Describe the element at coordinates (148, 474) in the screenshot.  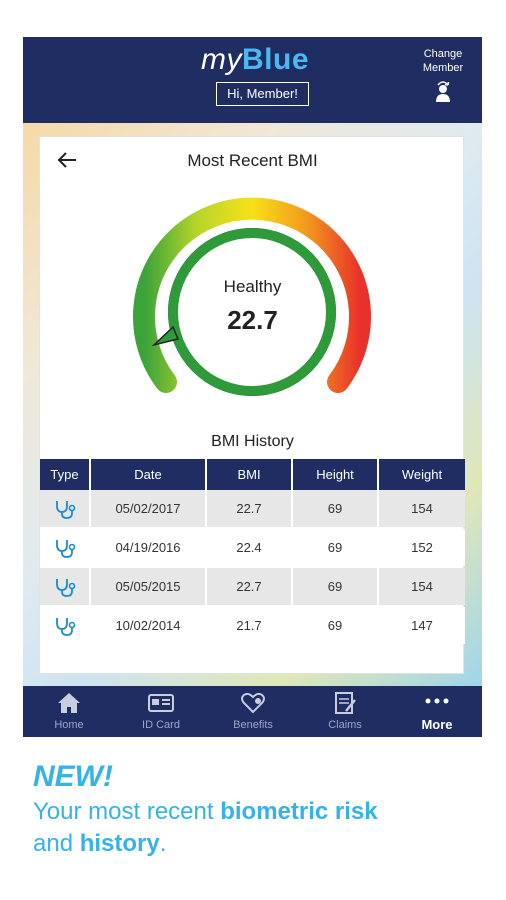
I see `header-date: Date` at that location.